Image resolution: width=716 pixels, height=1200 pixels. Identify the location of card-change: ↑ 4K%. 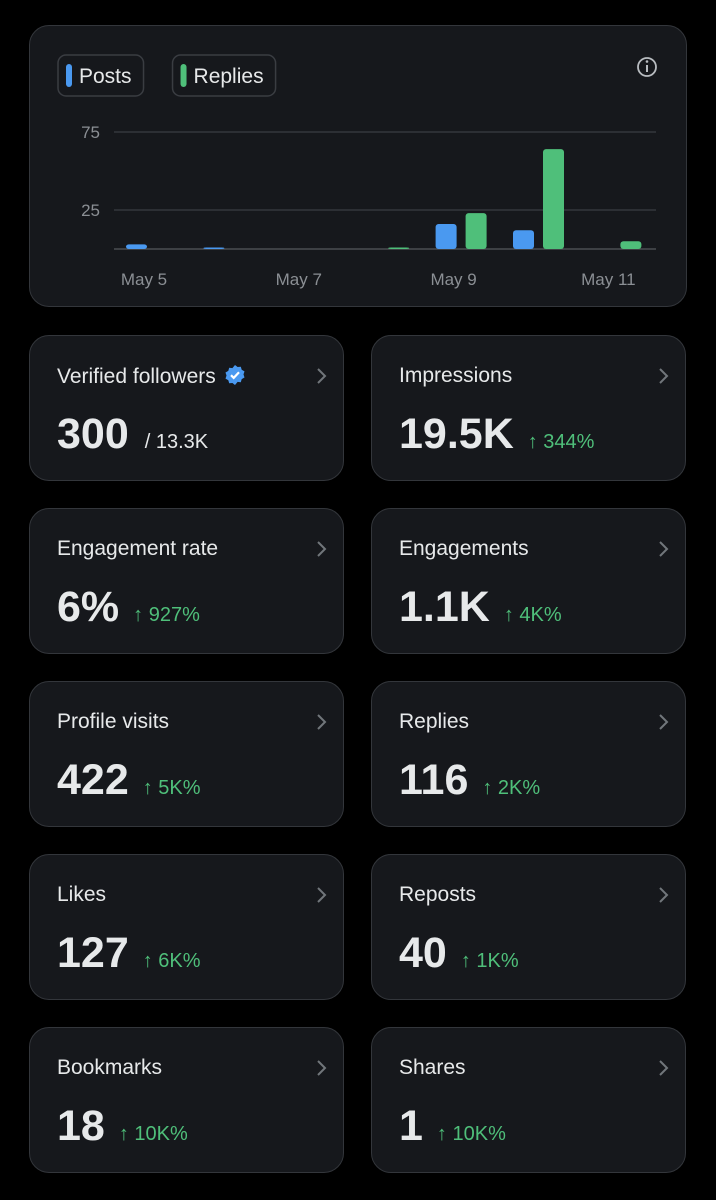
(532, 615).